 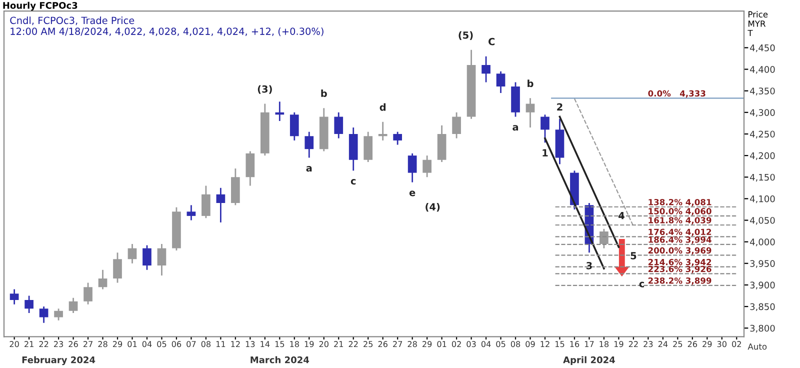 What do you see at coordinates (465, 35) in the screenshot?
I see `annotation: (5)` at bounding box center [465, 35].